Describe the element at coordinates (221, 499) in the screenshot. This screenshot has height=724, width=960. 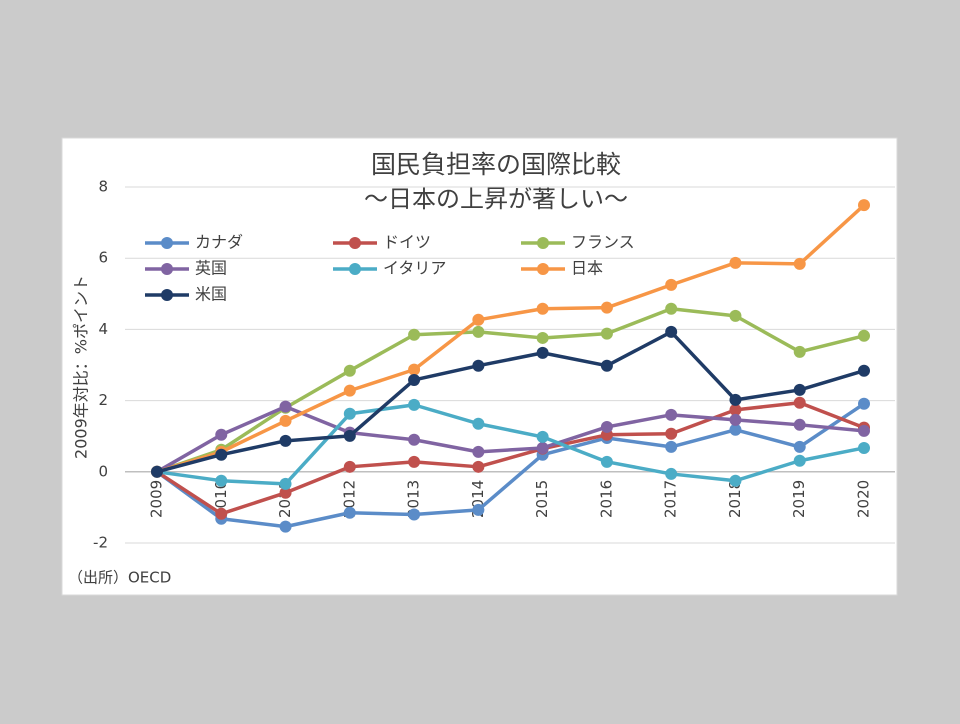
I see `x-tick-label: 2010` at that location.